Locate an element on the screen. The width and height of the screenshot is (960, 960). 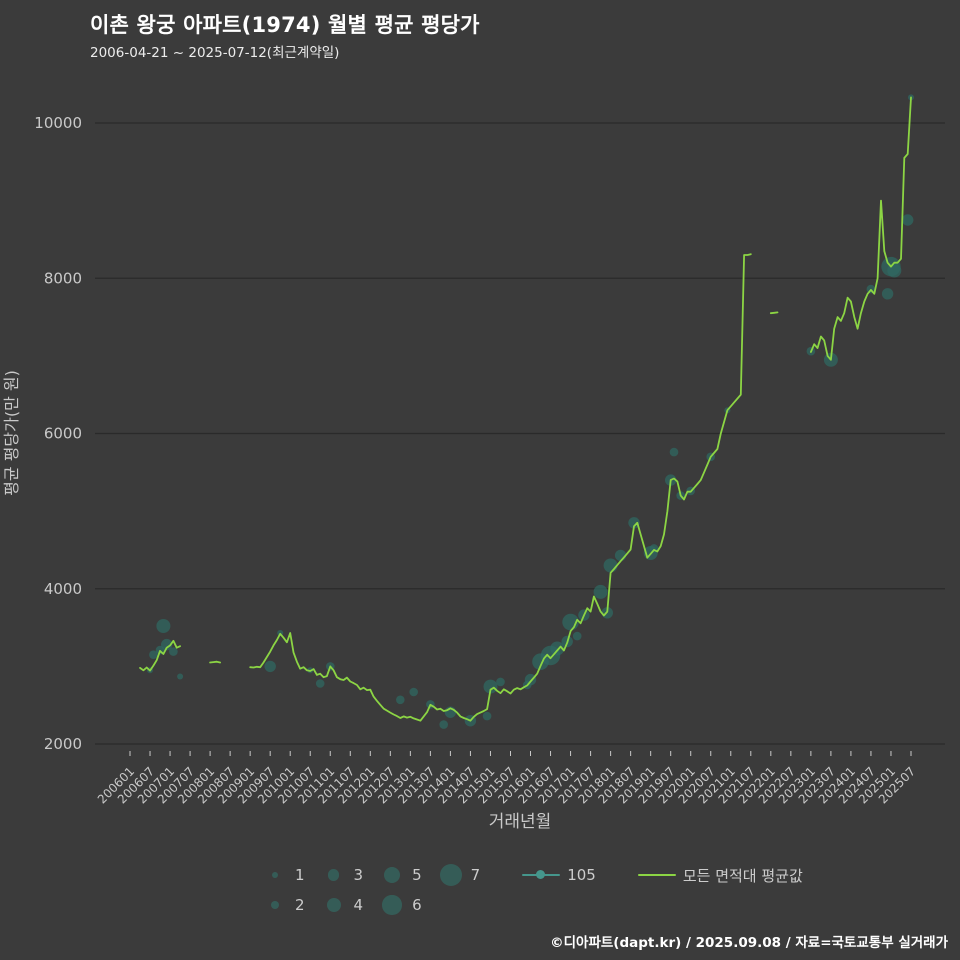
legend-row-2: 2 4 6 is located at coordinates (540, 905).